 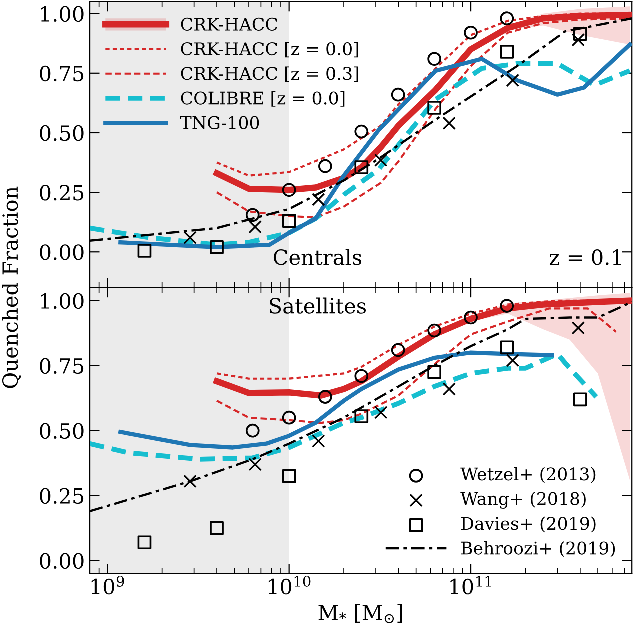 I want to click on legend-label: Davies+ (2019), so click(x=529, y=524).